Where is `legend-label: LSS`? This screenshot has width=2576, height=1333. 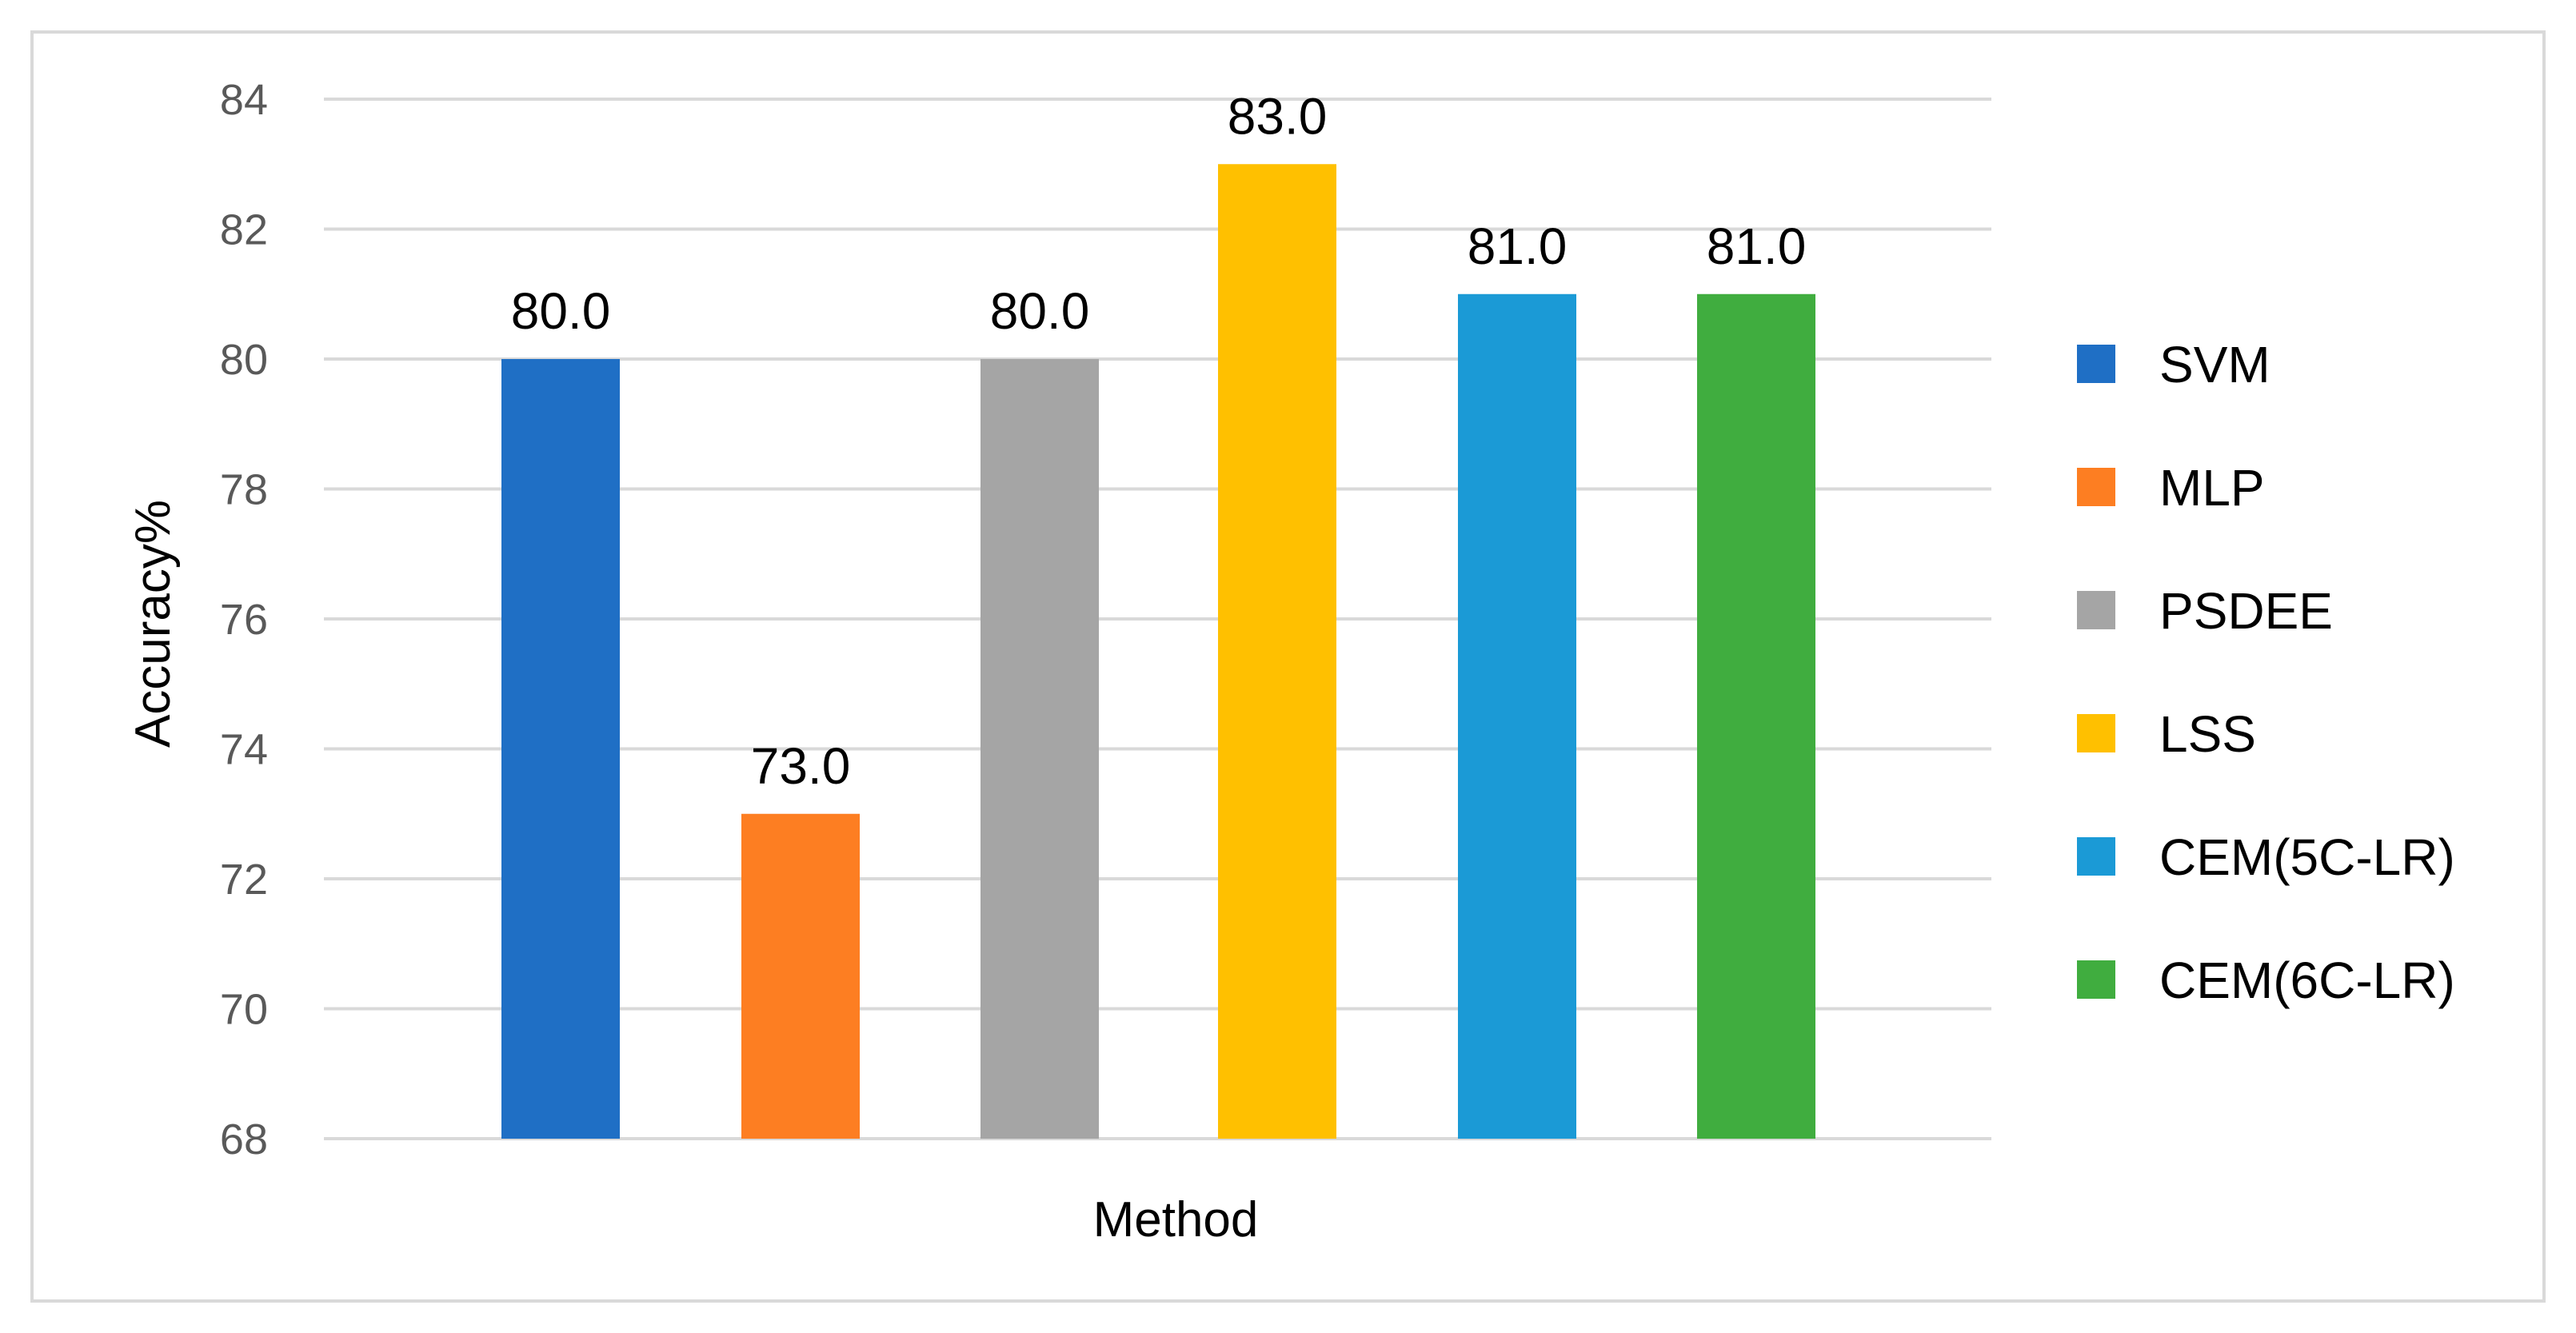
legend-label: LSS is located at coordinates (2208, 734).